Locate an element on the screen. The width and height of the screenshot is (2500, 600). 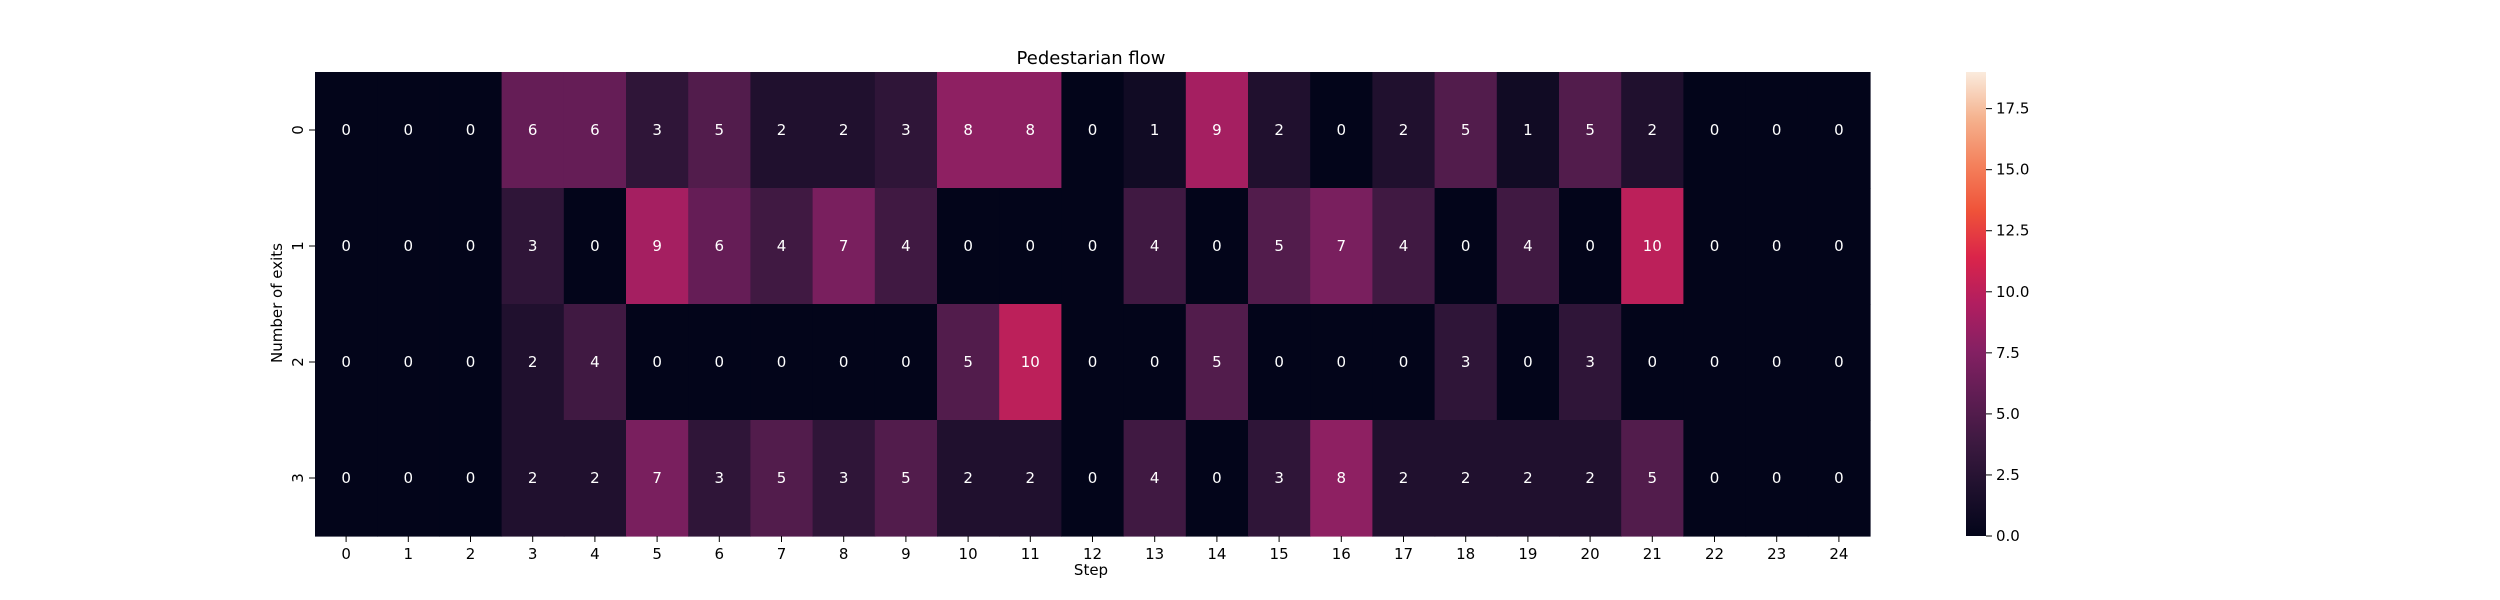
x-axis: 0 1 2 3 4 5 6 7 8 9 10 11 12 13 14 15 16 17 18 19 20 21 22 23 24 is located at coordinates (1094, 549).